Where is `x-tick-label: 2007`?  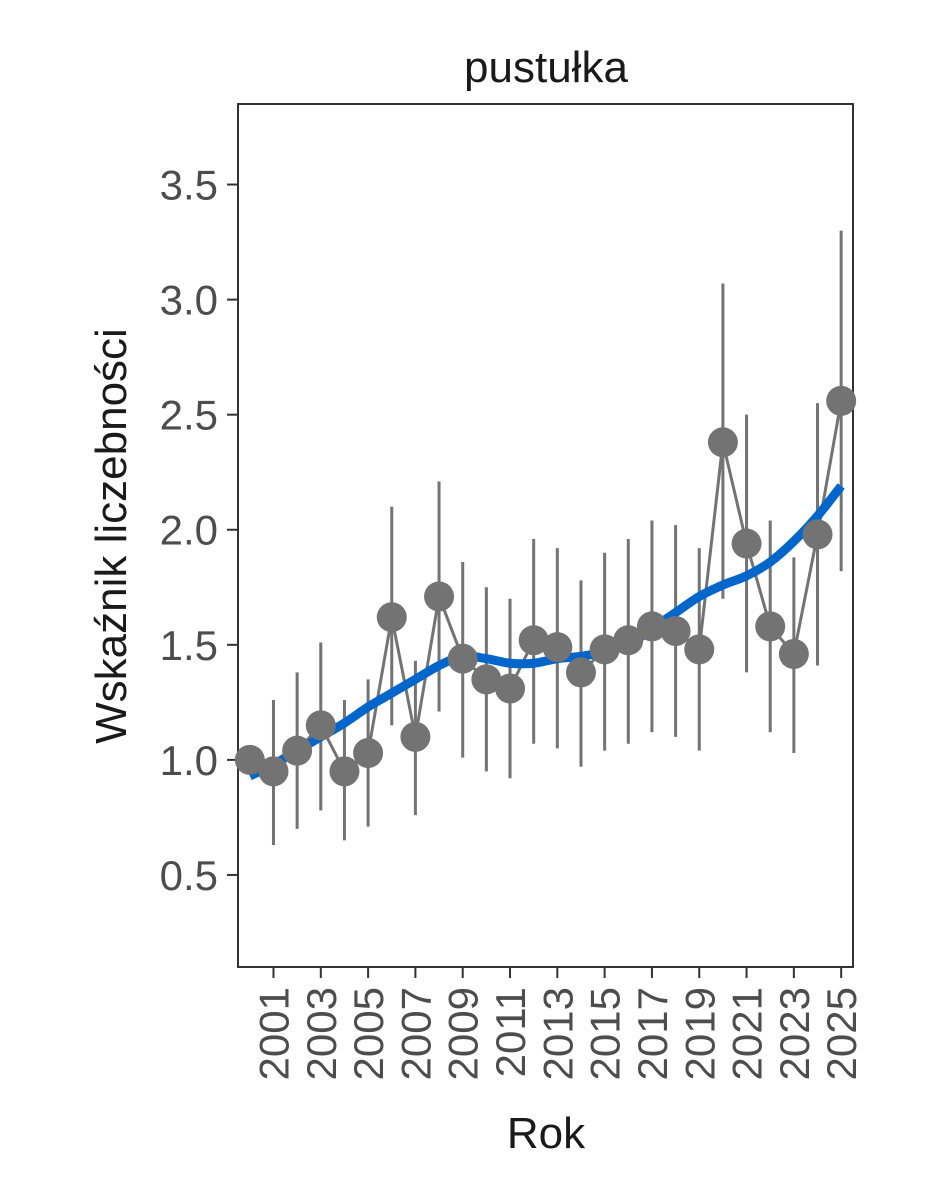 x-tick-label: 2007 is located at coordinates (415, 1033).